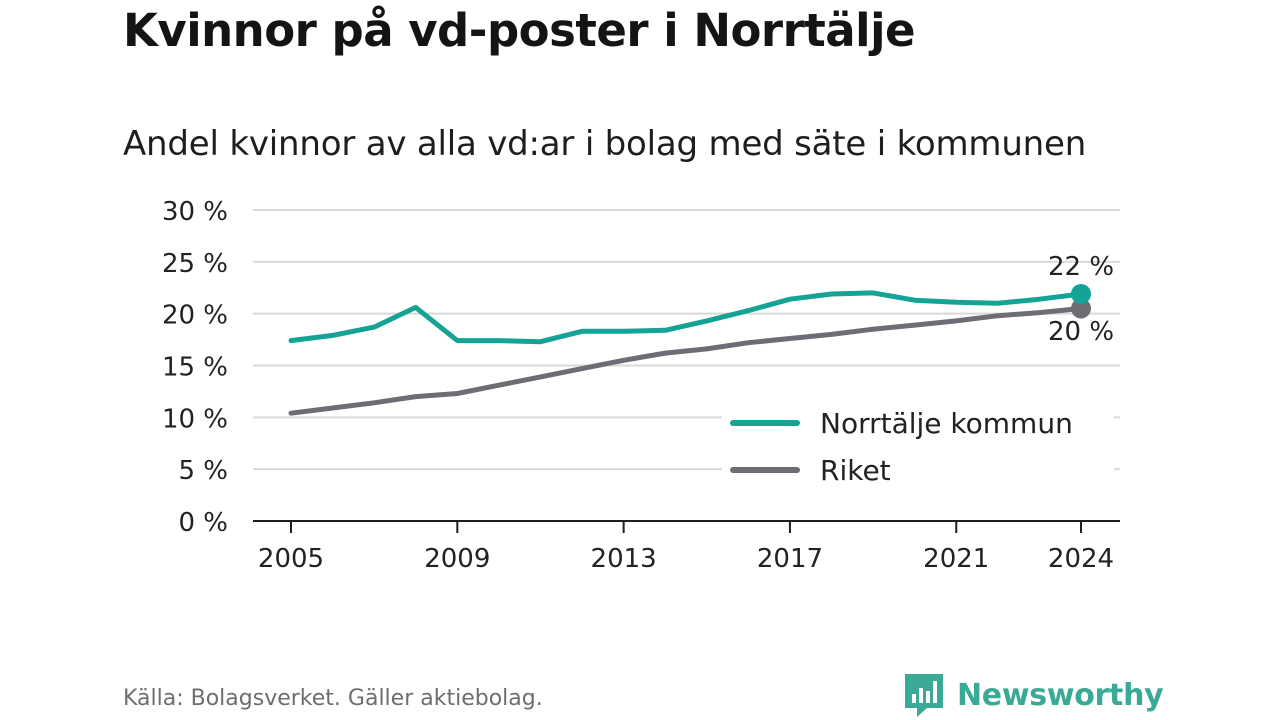 This screenshot has height=720, width=1280. Describe the element at coordinates (333, 698) in the screenshot. I see `source-note: Källa: Bolagsverket. Gäller aktiebolag.` at that location.